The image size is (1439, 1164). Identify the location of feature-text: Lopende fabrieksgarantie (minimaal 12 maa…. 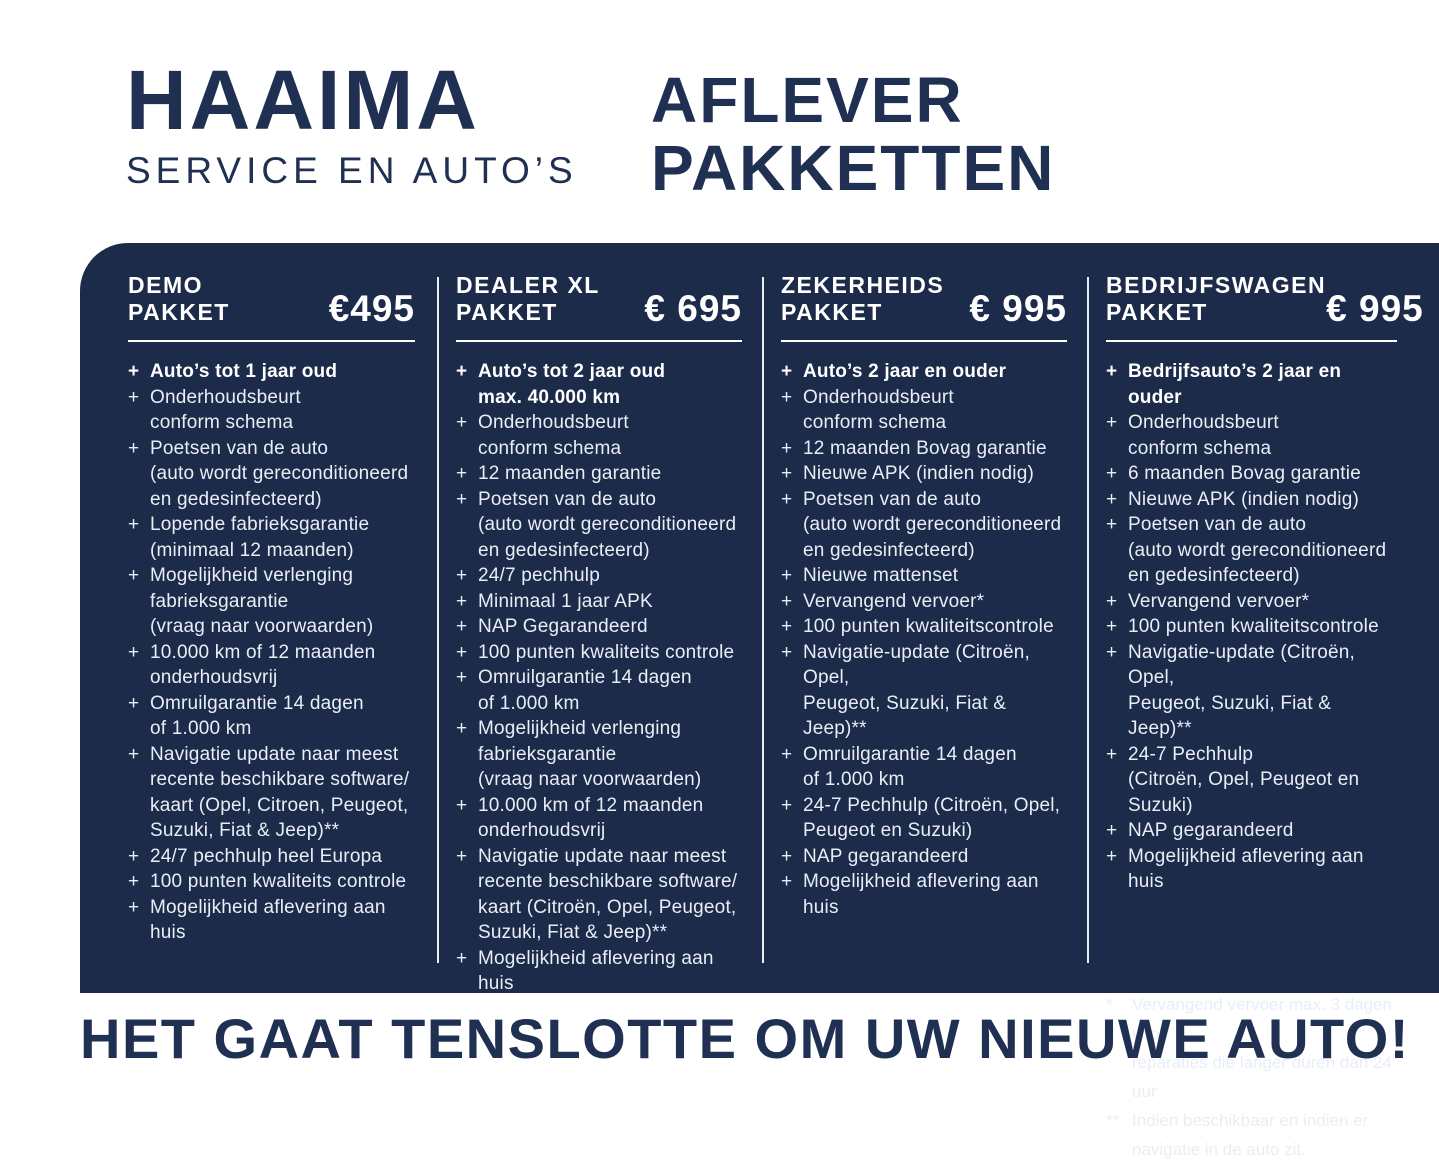
(259, 537).